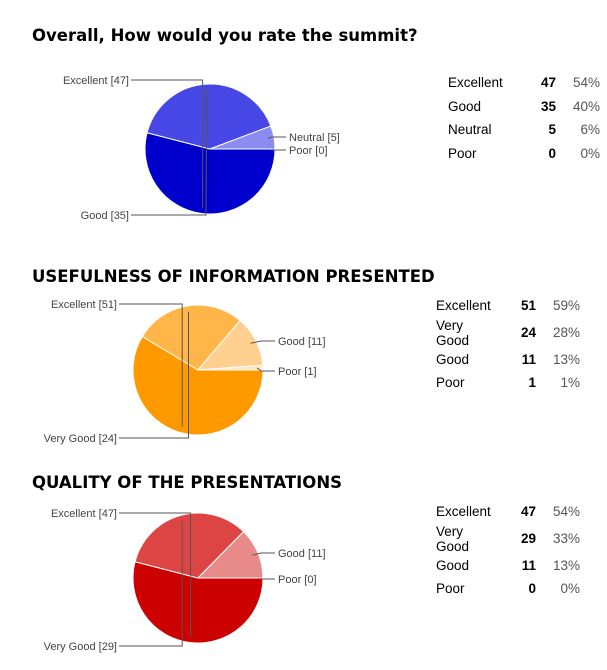 Image resolution: width=607 pixels, height=670 pixels. What do you see at coordinates (314, 138) in the screenshot?
I see `pie-label-neutral: Neutral [5]` at bounding box center [314, 138].